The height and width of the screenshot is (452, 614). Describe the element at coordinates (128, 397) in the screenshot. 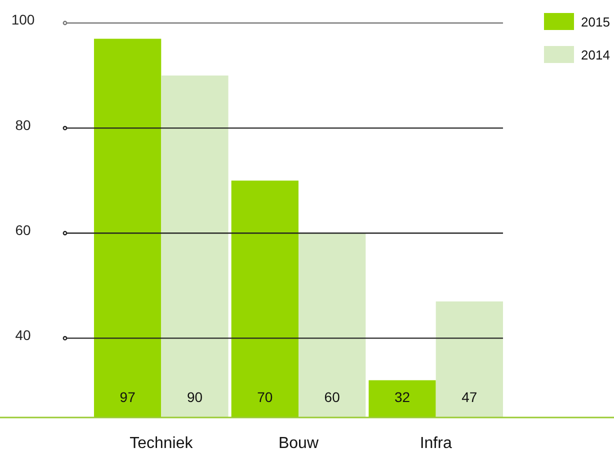

I see `data-label: 97` at that location.